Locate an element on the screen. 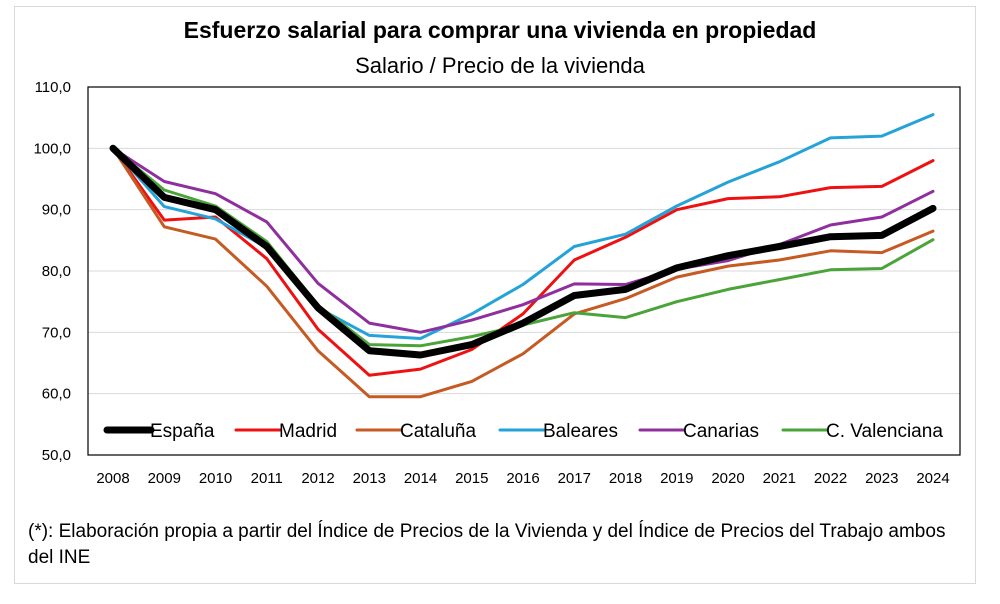 Image resolution: width=1000 pixels, height=604 pixels. legend-label: España is located at coordinates (182, 431).